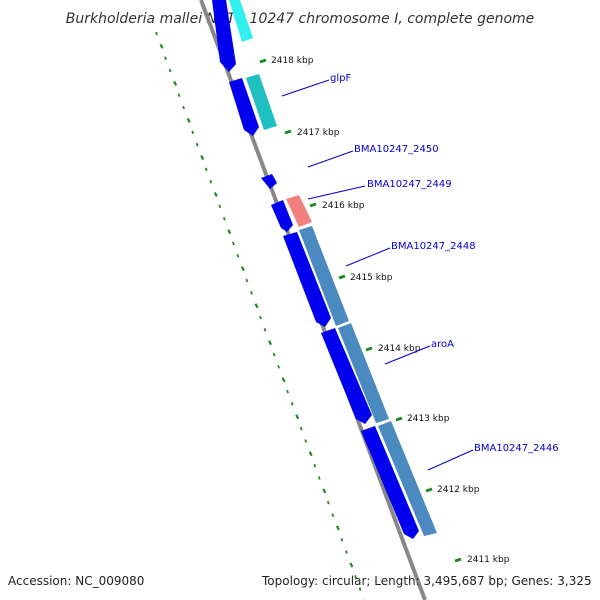  What do you see at coordinates (241, 21) in the screenshot?
I see `cds-cyan-block` at bounding box center [241, 21].